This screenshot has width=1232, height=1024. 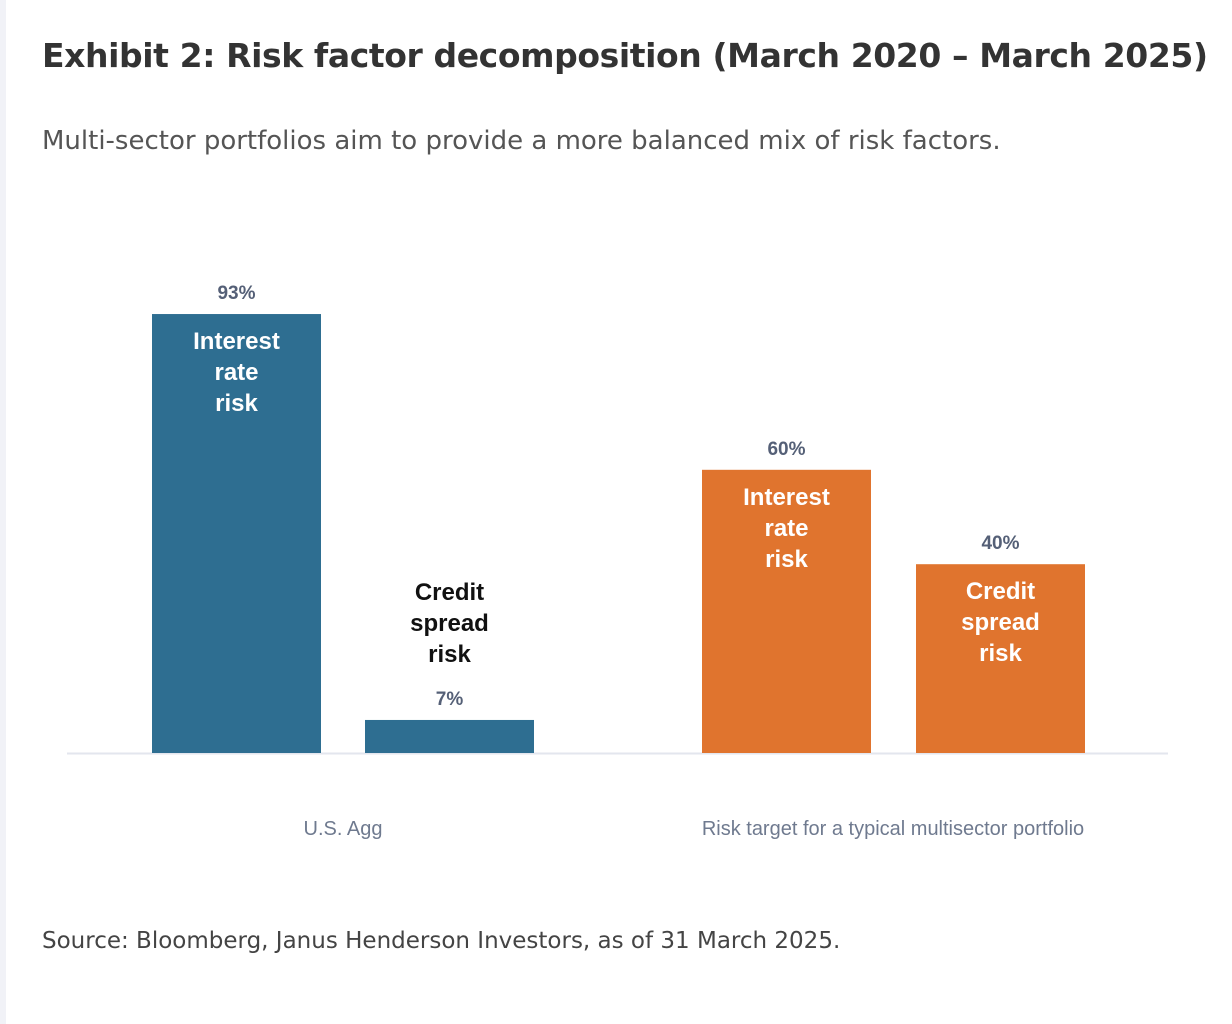 What do you see at coordinates (786, 449) in the screenshot?
I see `bar-value-label: 60%` at bounding box center [786, 449].